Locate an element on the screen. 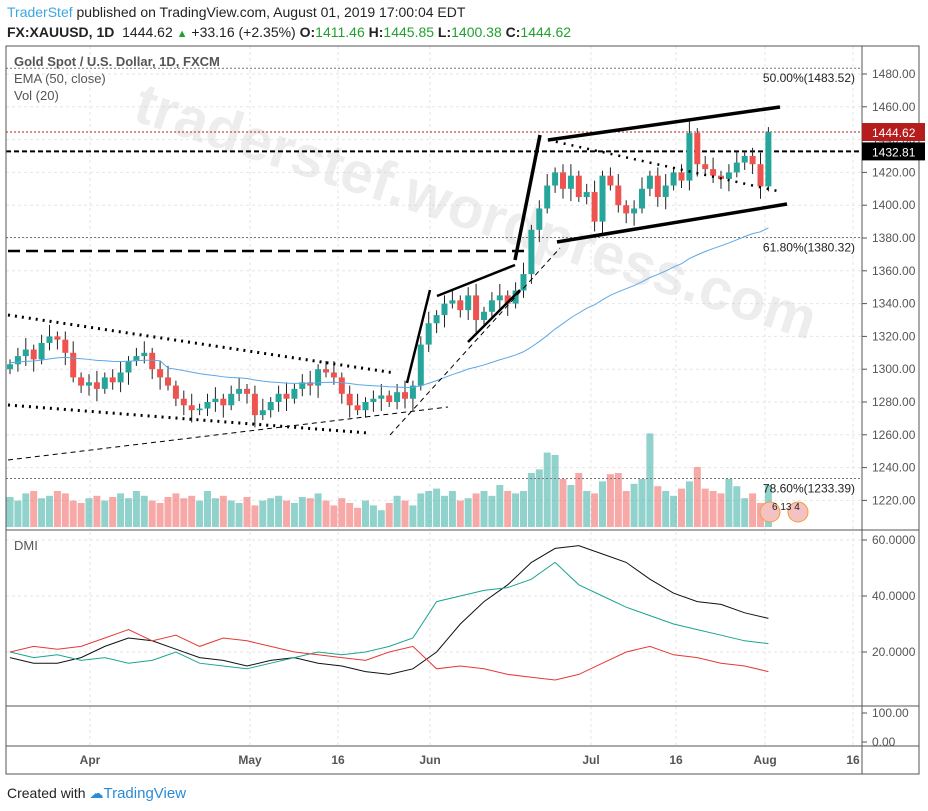 This screenshot has height=811, width=928. dmi-plusdi-line is located at coordinates (389, 615).